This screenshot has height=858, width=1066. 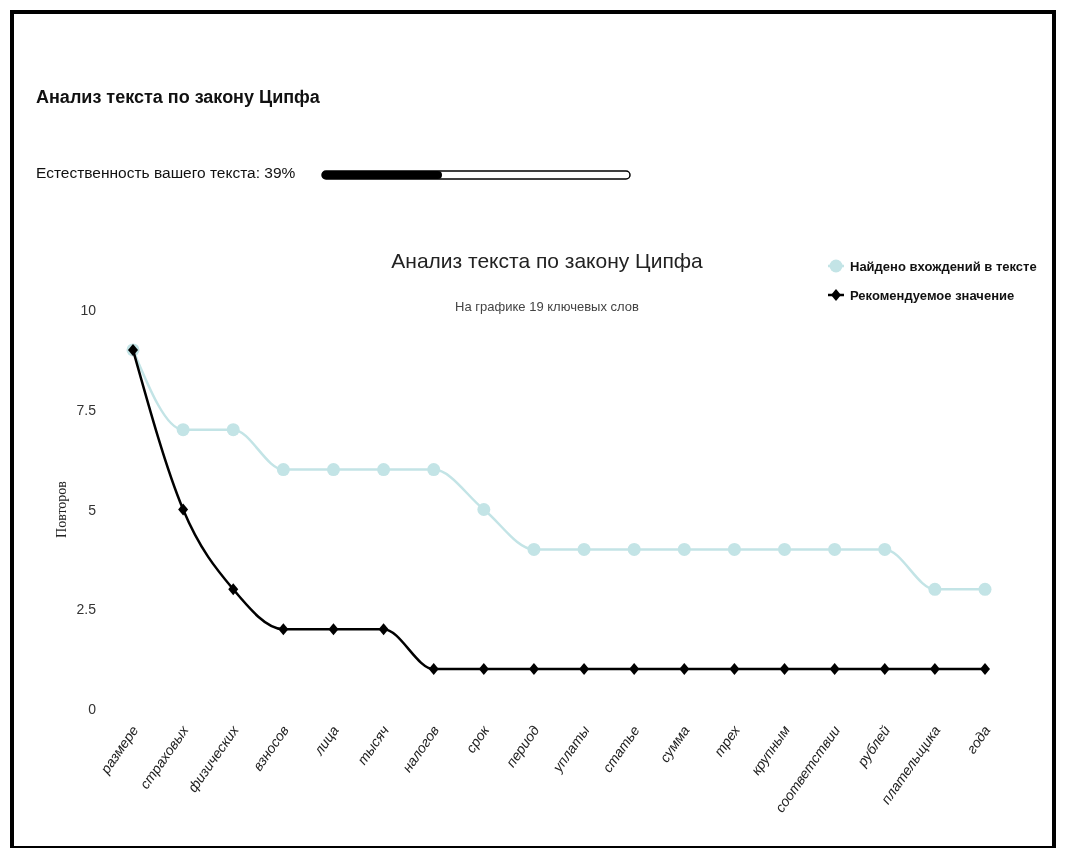 What do you see at coordinates (547, 306) in the screenshot?
I see `chart-subtitle: На графике 19 ключевых слов` at bounding box center [547, 306].